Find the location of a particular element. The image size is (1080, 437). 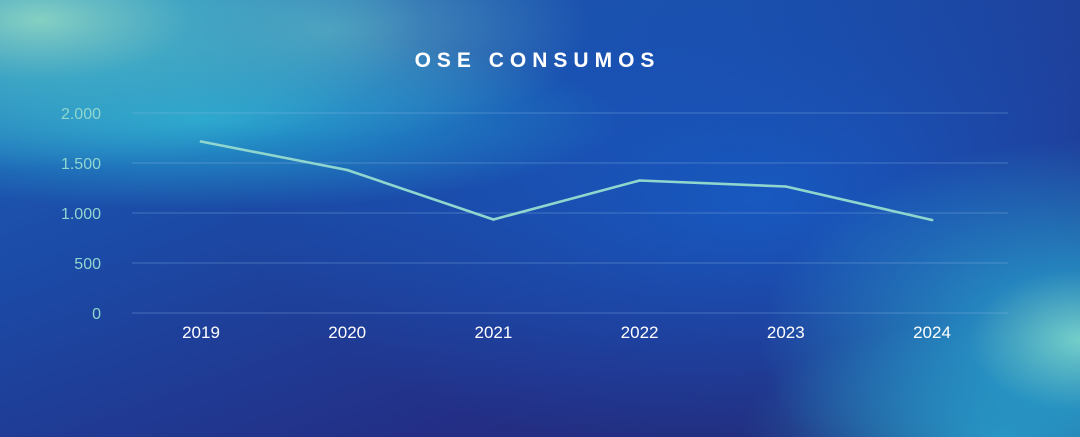

x-tick-label: 2019 is located at coordinates (201, 332).